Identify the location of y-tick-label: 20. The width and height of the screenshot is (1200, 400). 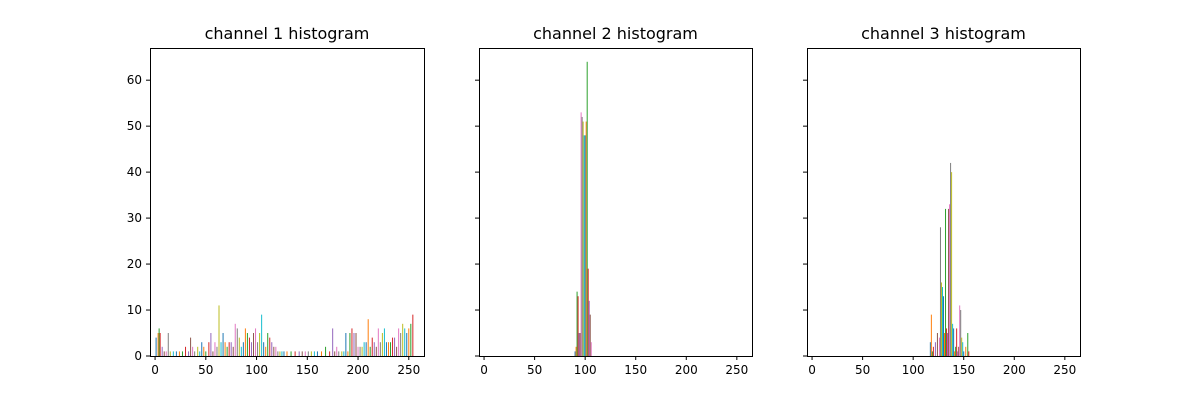
(134, 264).